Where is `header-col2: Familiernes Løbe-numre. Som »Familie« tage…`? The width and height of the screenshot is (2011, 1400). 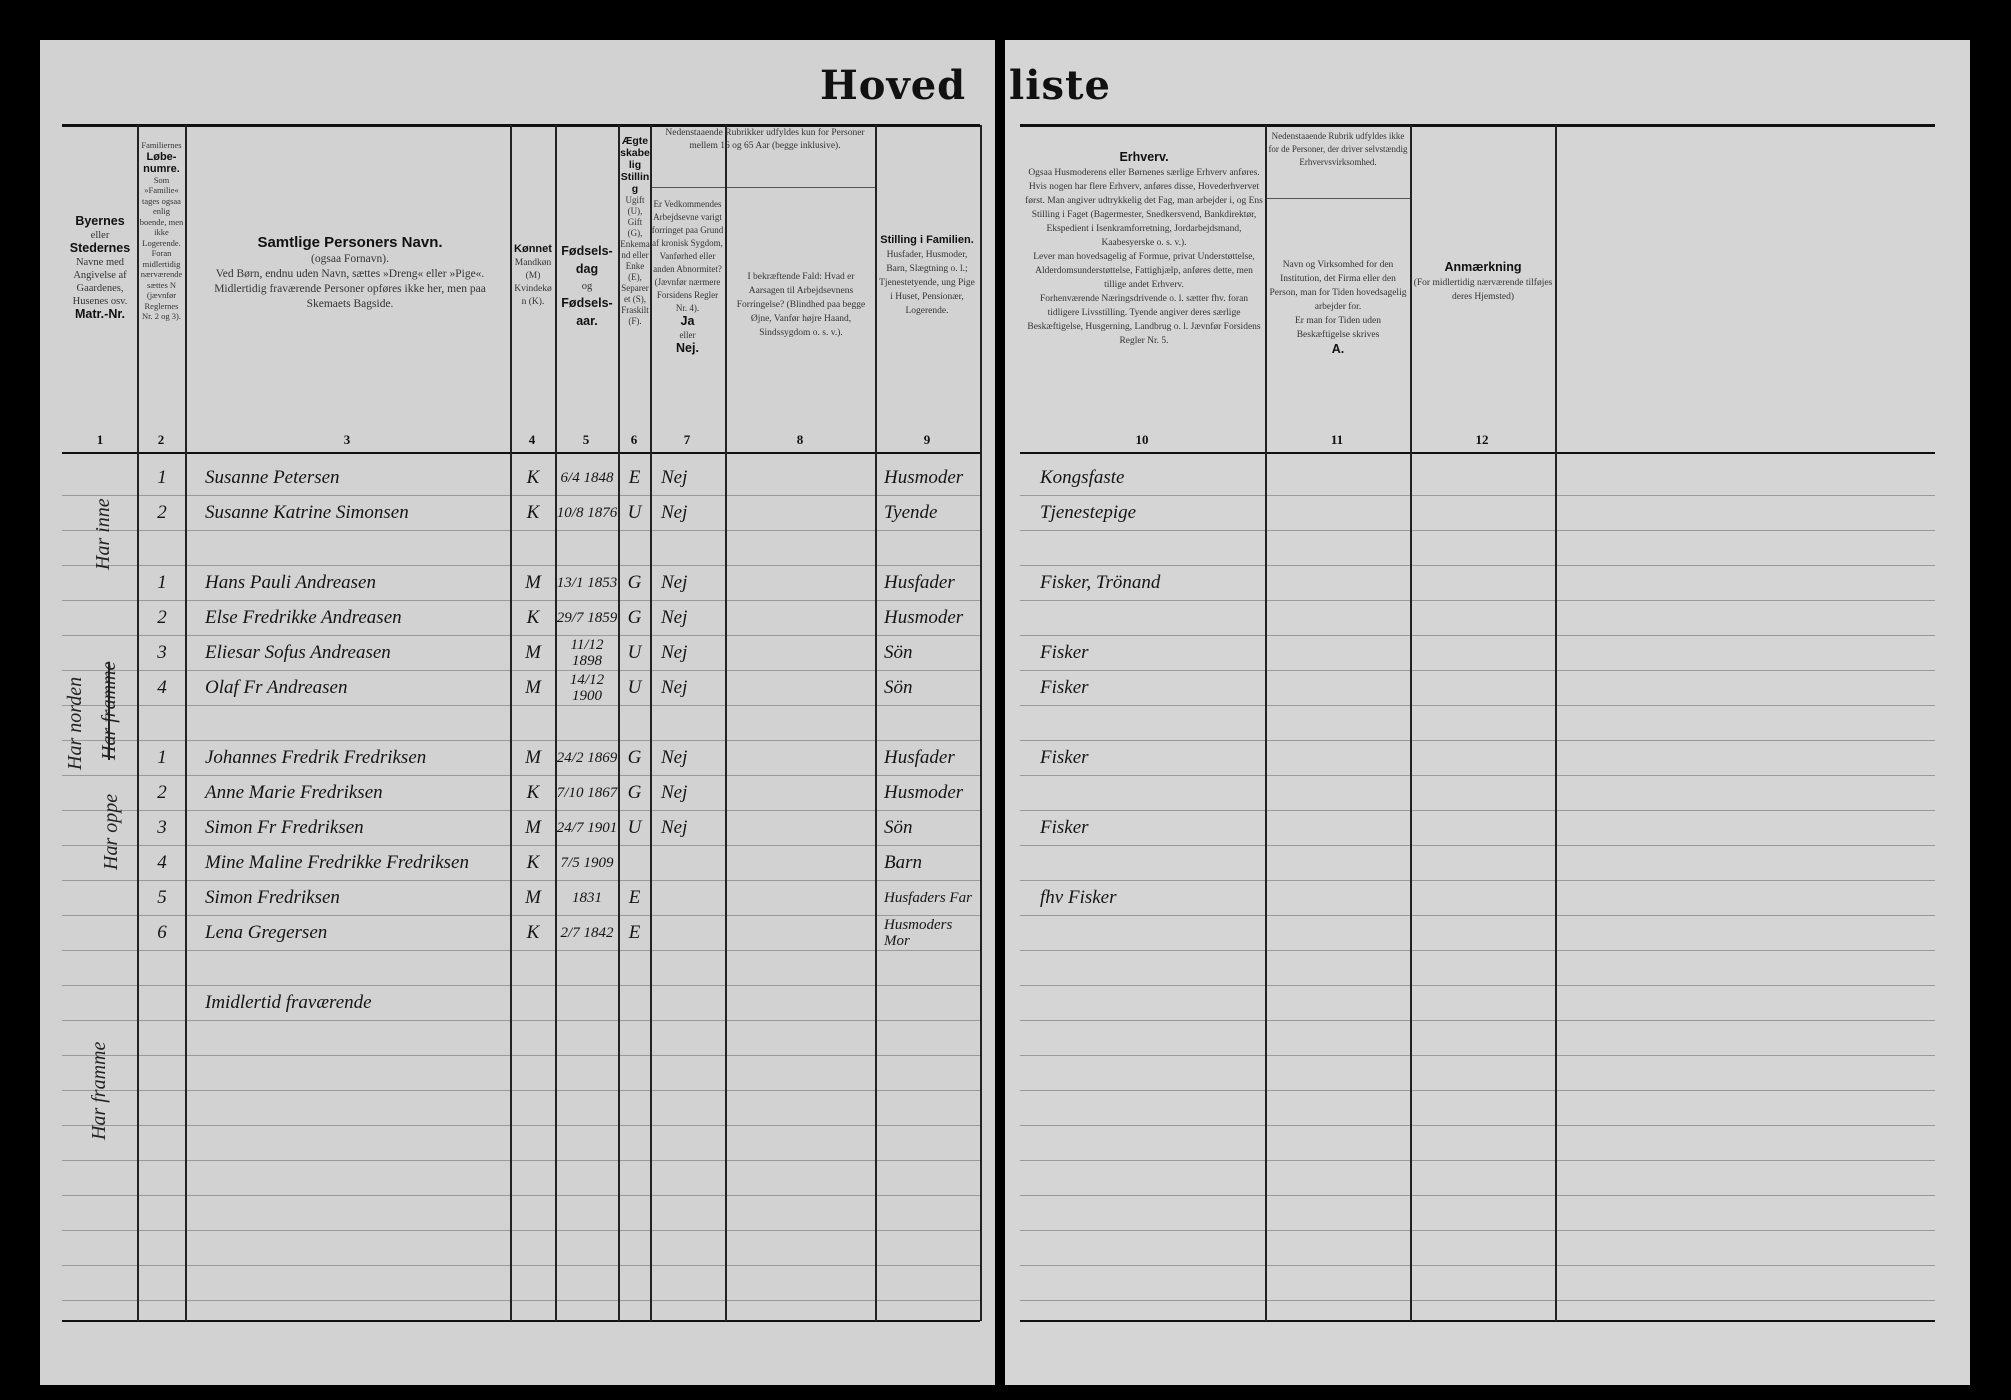 header-col2: Familiernes Løbe-numre. Som »Familie« tage… is located at coordinates (161, 230).